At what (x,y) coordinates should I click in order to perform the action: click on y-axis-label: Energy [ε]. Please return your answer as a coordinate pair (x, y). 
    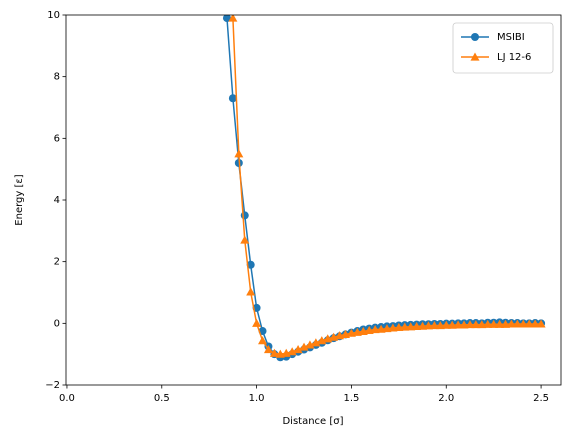
    Looking at the image, I should click on (19, 199).